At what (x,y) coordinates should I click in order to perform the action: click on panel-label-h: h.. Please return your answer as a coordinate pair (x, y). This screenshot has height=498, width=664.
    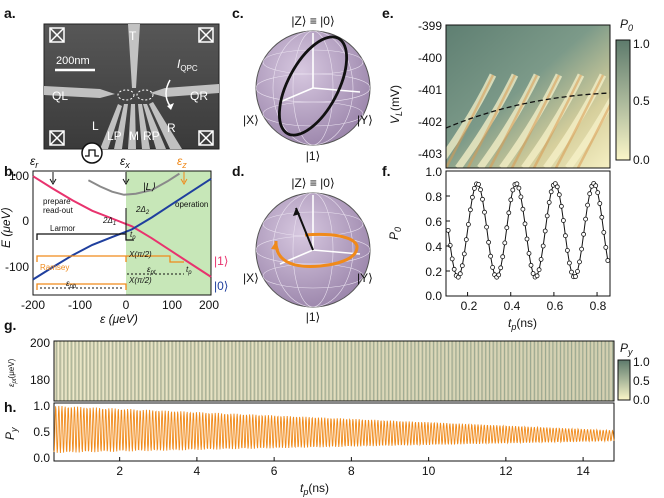
    Looking at the image, I should click on (10, 407).